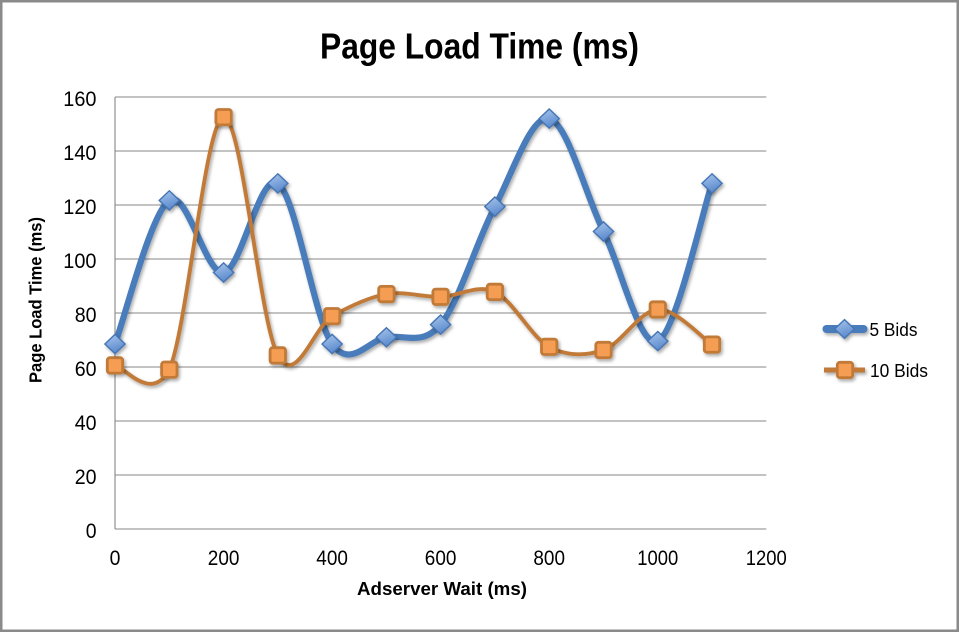  I want to click on svg-text: 100, so click(79, 261).